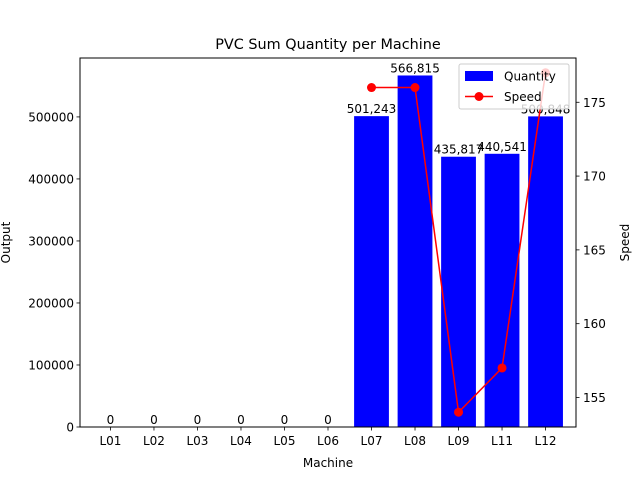  What do you see at coordinates (70, 428) in the screenshot?
I see `y-tick-label-0: 0` at bounding box center [70, 428].